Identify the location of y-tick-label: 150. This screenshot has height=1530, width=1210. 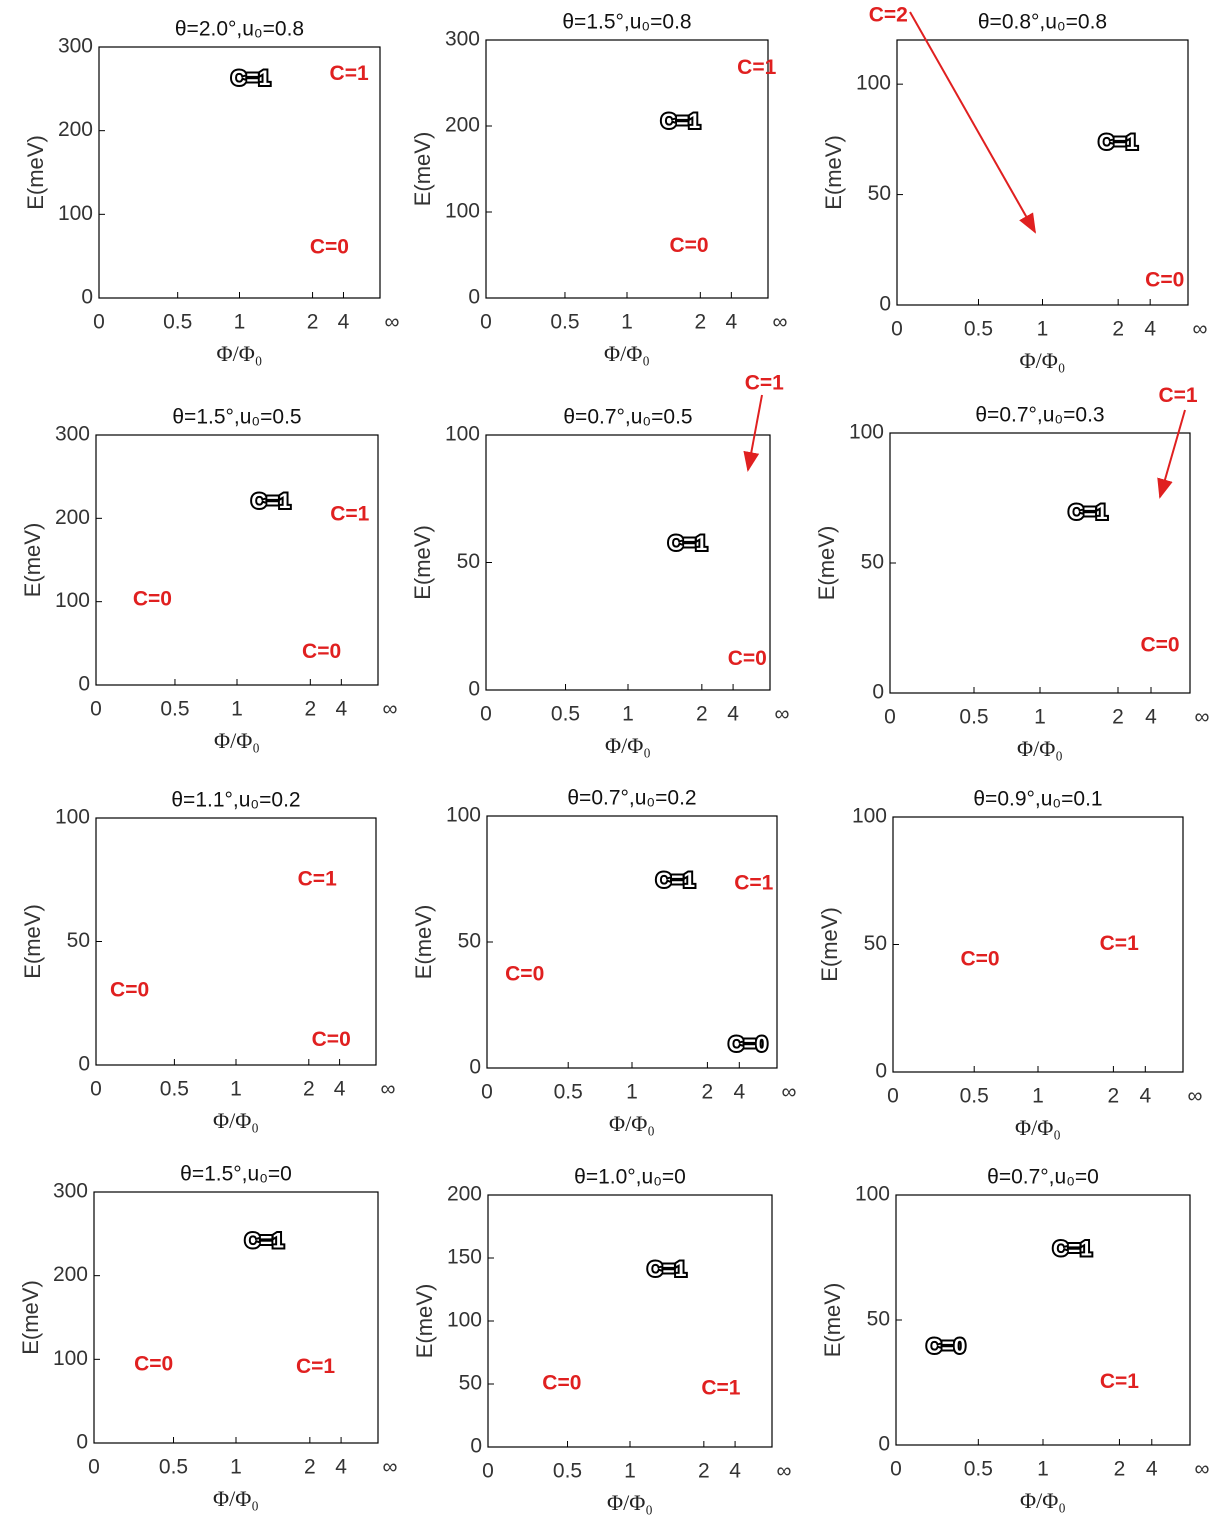
(464, 1257).